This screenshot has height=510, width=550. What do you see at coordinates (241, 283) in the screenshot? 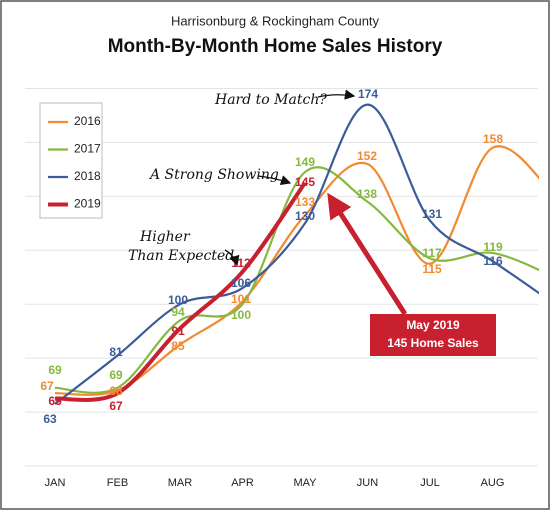
I see `data-label: 106` at bounding box center [241, 283].